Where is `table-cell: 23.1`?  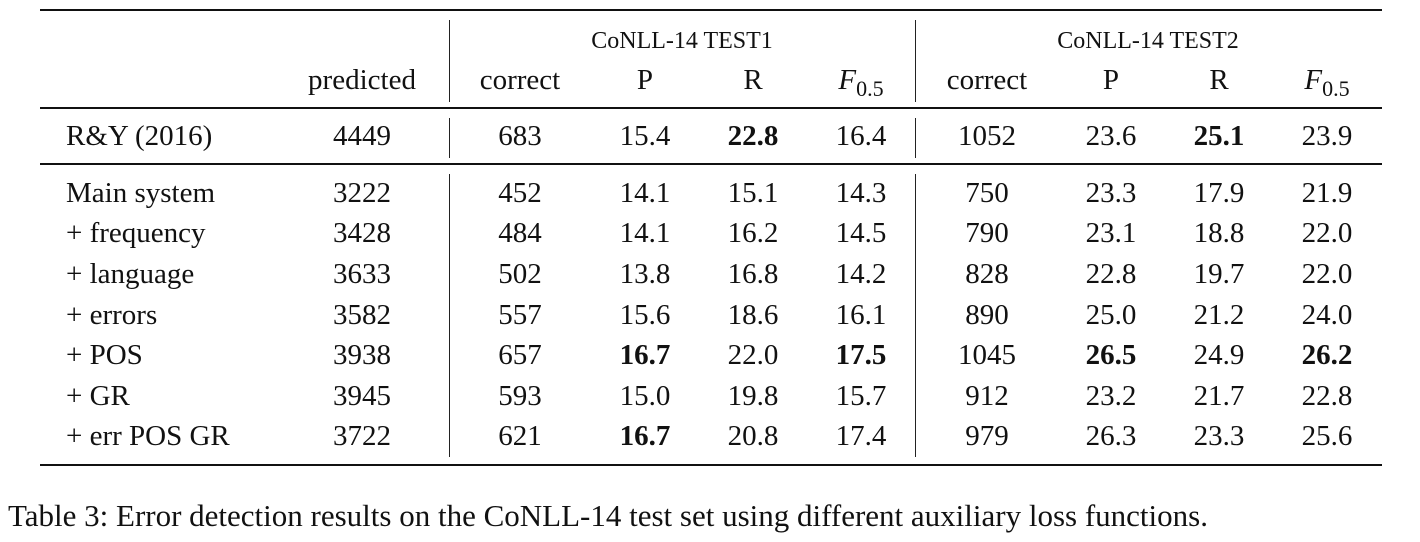
table-cell: 23.1 is located at coordinates (1111, 233).